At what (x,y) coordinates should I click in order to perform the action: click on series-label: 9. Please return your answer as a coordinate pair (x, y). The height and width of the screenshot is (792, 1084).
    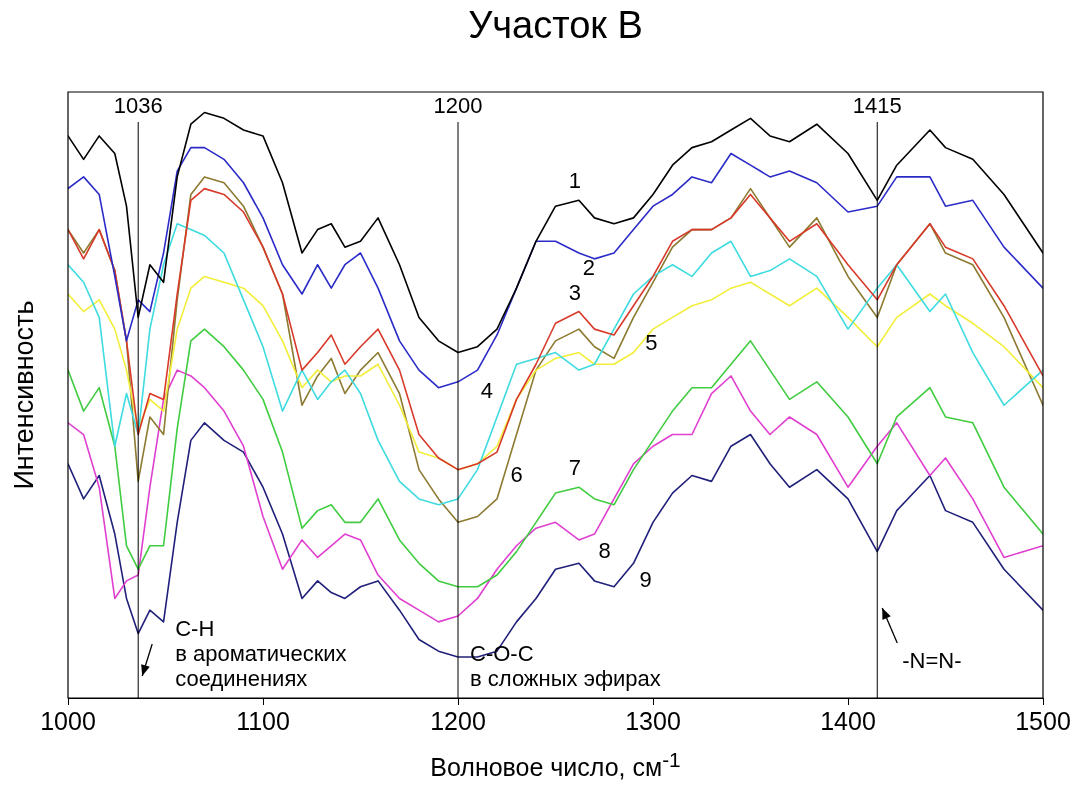
    Looking at the image, I should click on (645, 580).